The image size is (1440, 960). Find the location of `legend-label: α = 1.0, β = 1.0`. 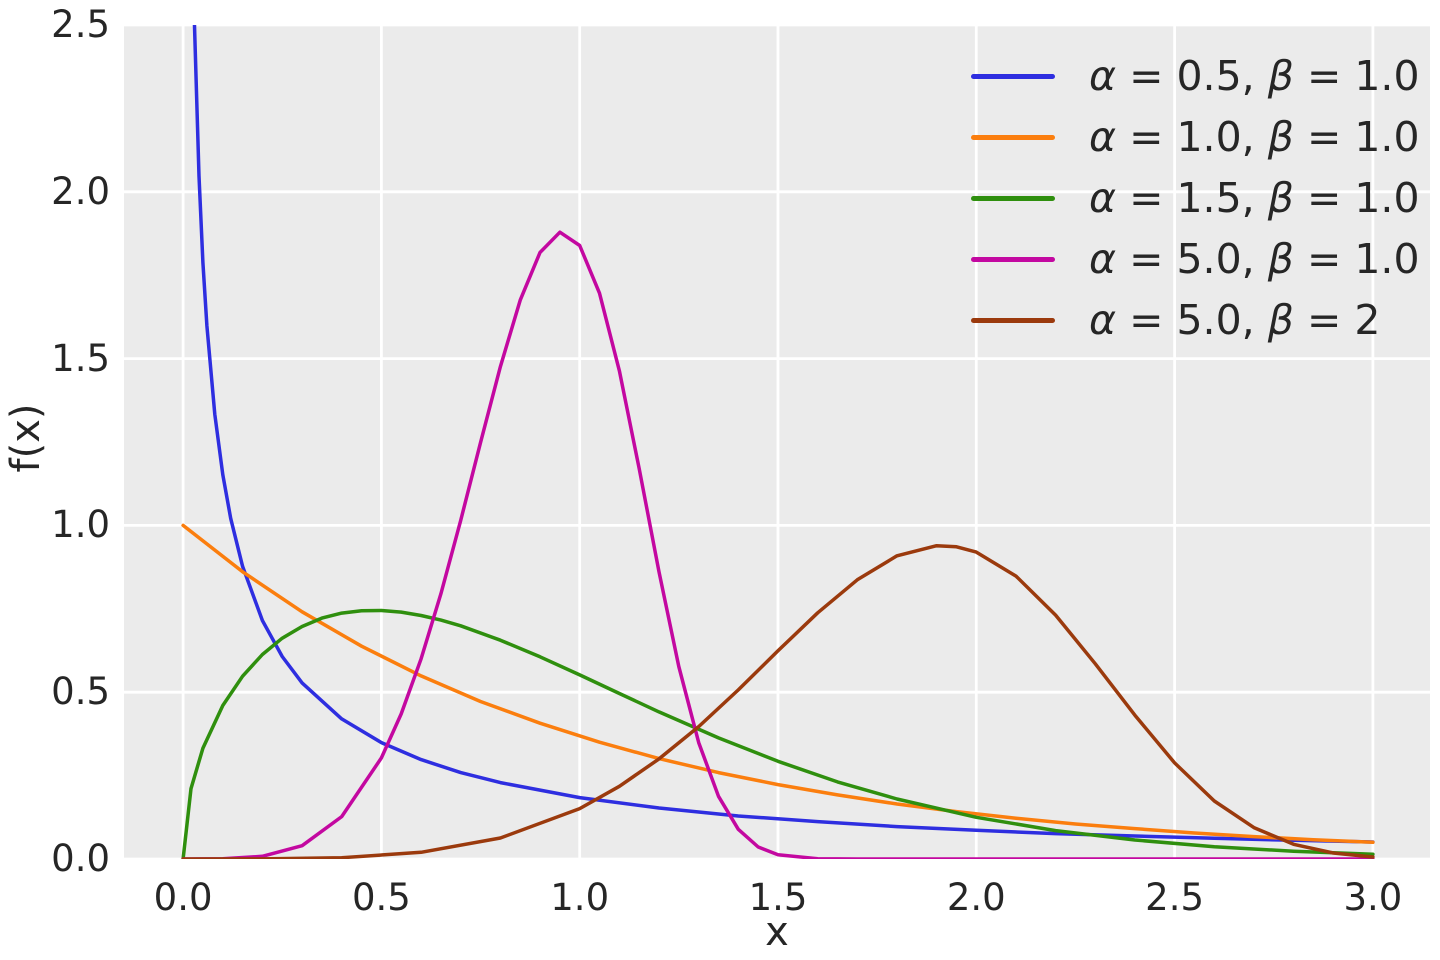

legend-label: α = 1.0, β = 1.0 is located at coordinates (1254, 137).